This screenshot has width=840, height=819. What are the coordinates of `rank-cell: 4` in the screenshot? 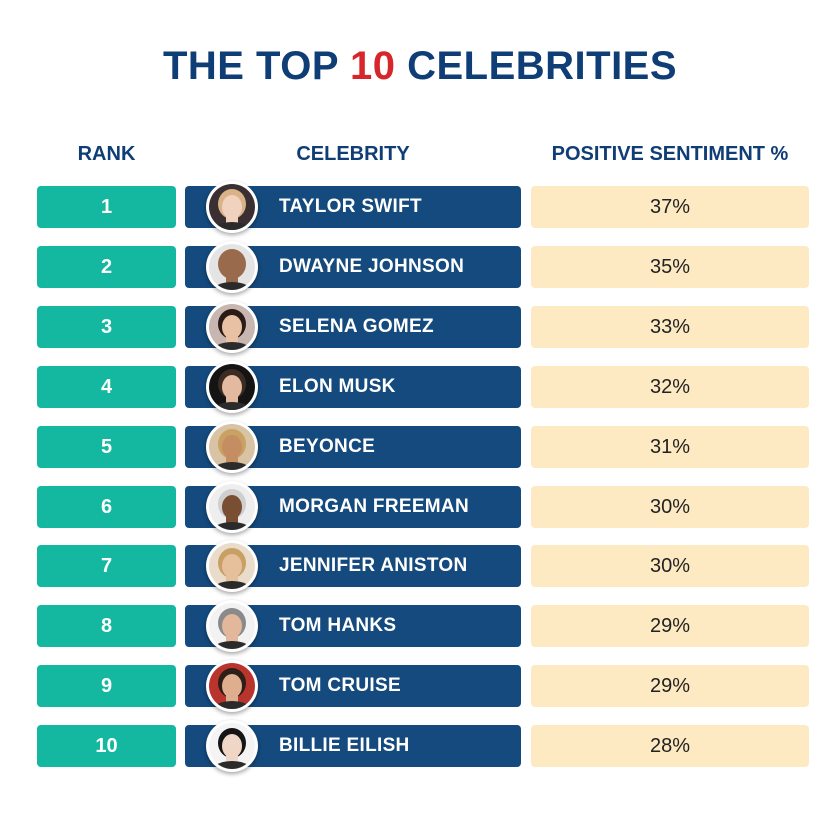 It's located at (106, 387).